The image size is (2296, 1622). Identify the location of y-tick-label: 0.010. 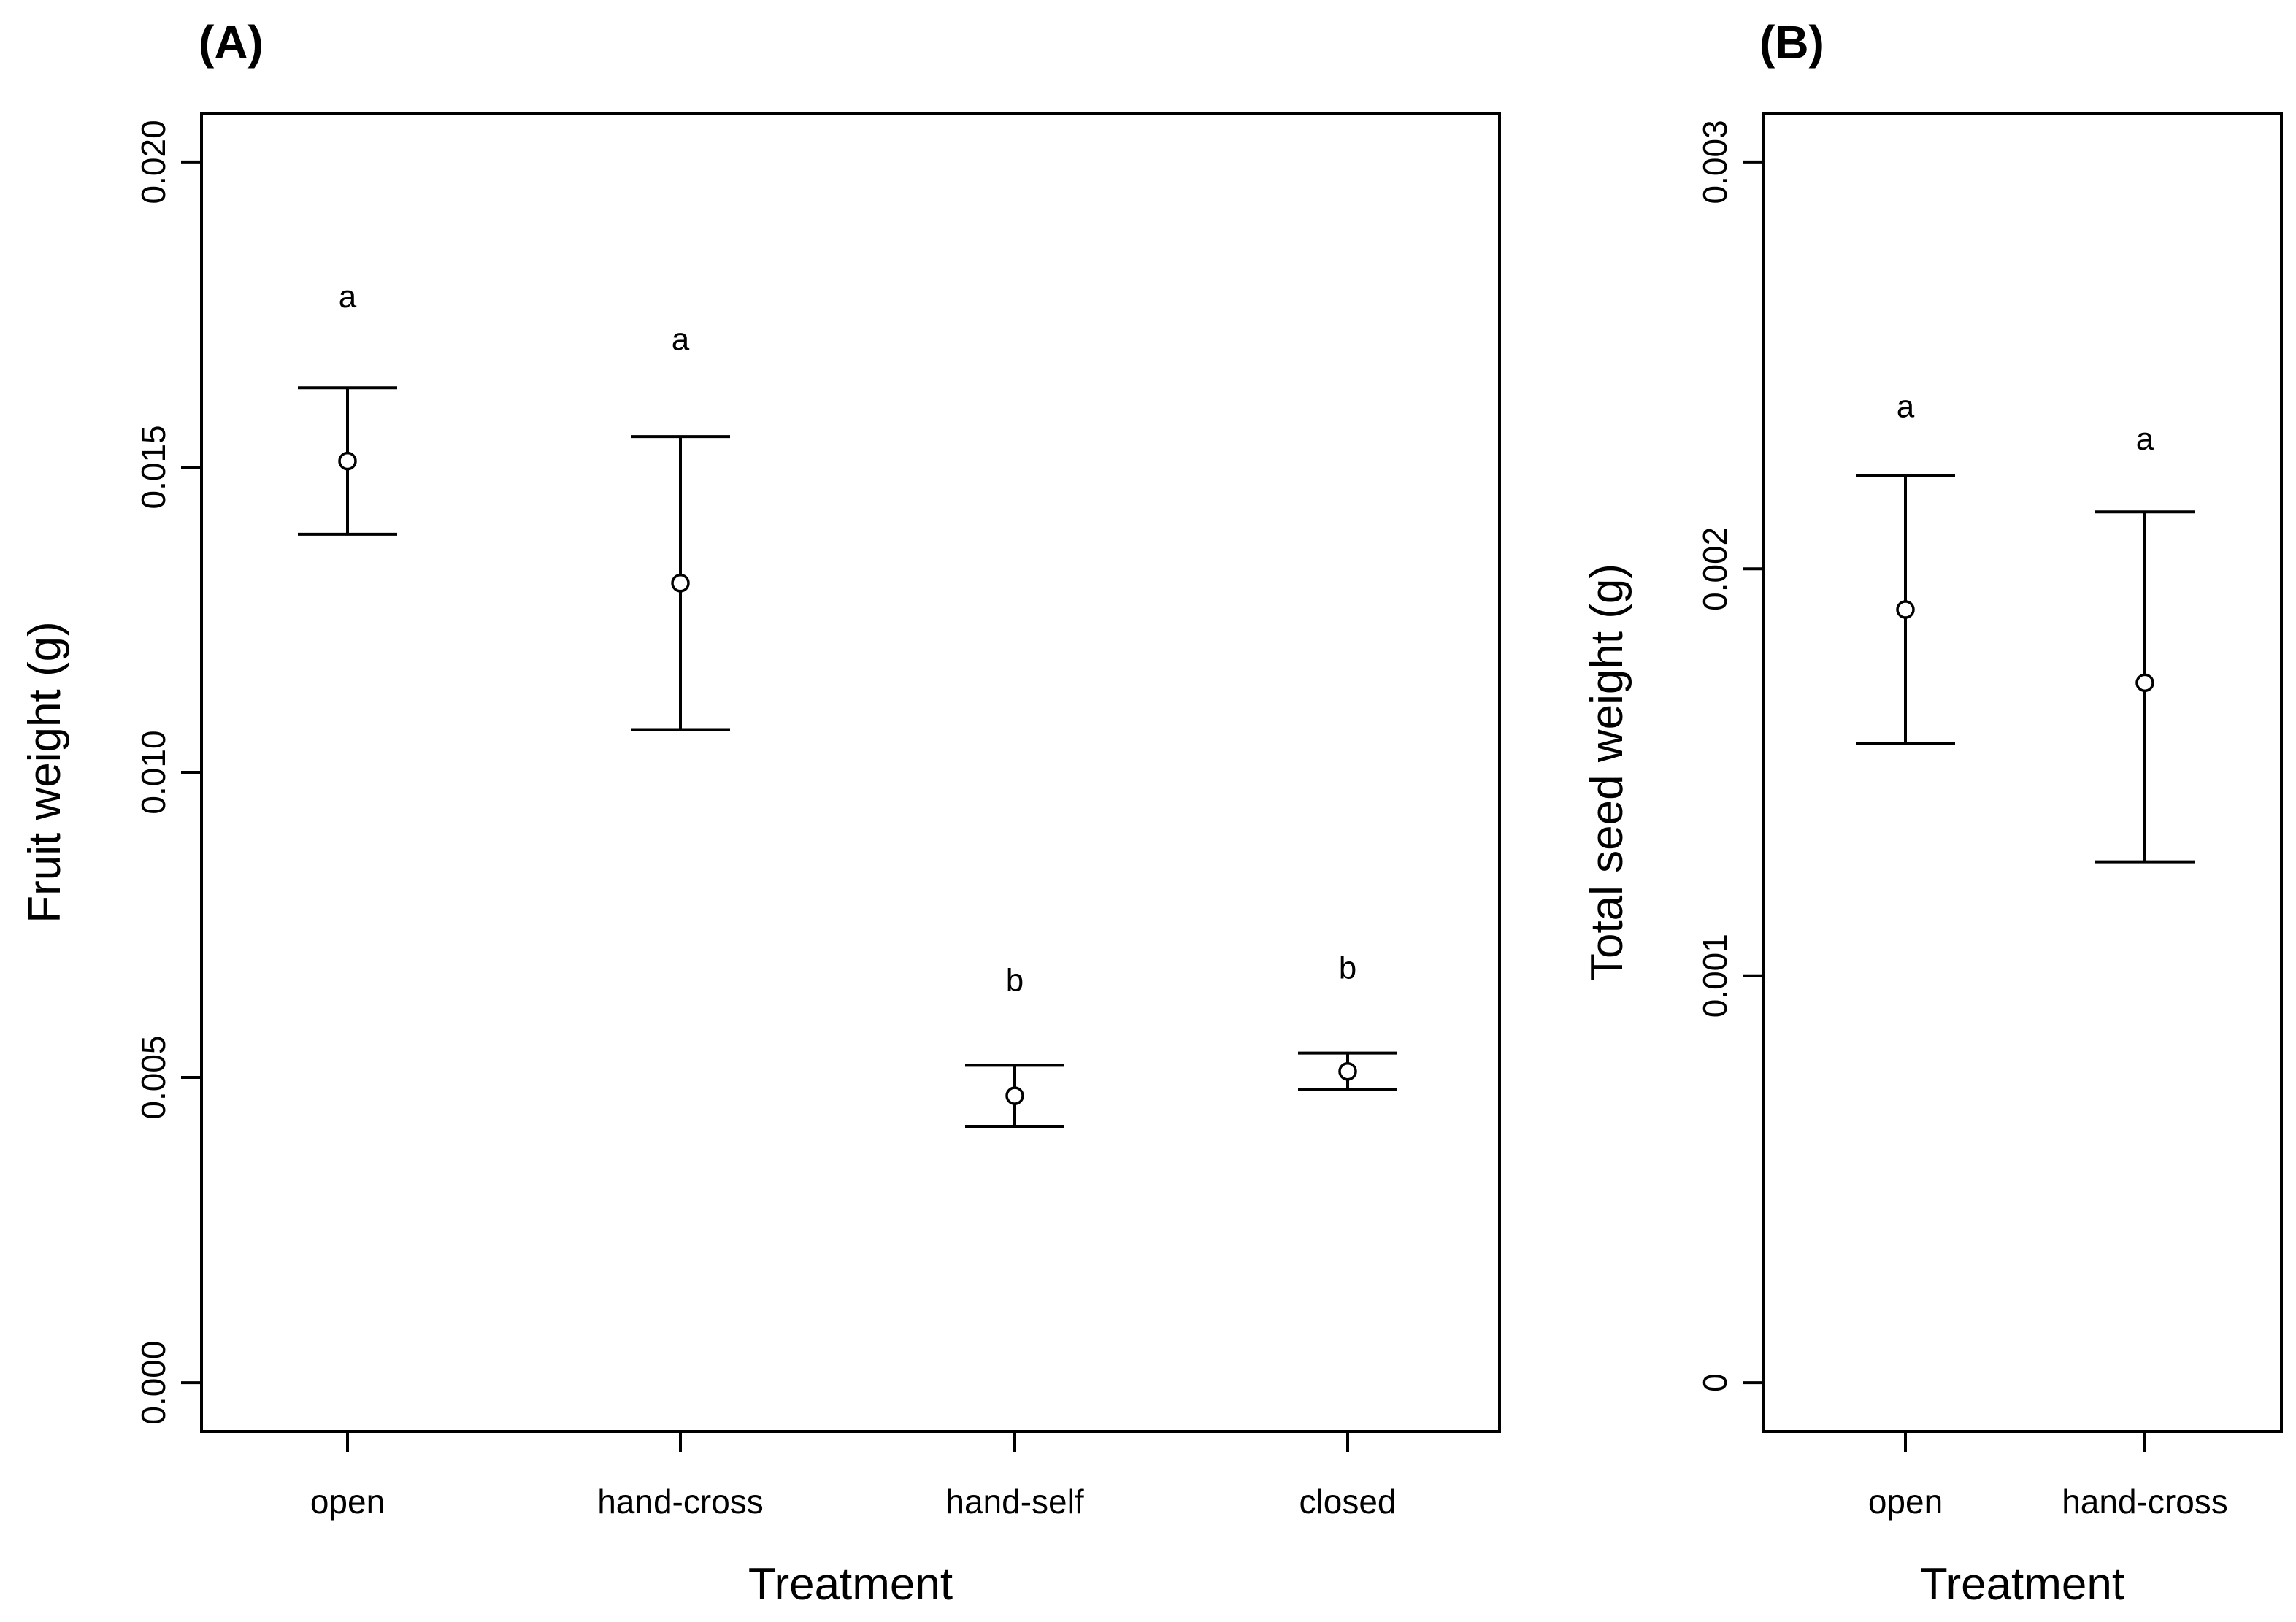
(153, 772).